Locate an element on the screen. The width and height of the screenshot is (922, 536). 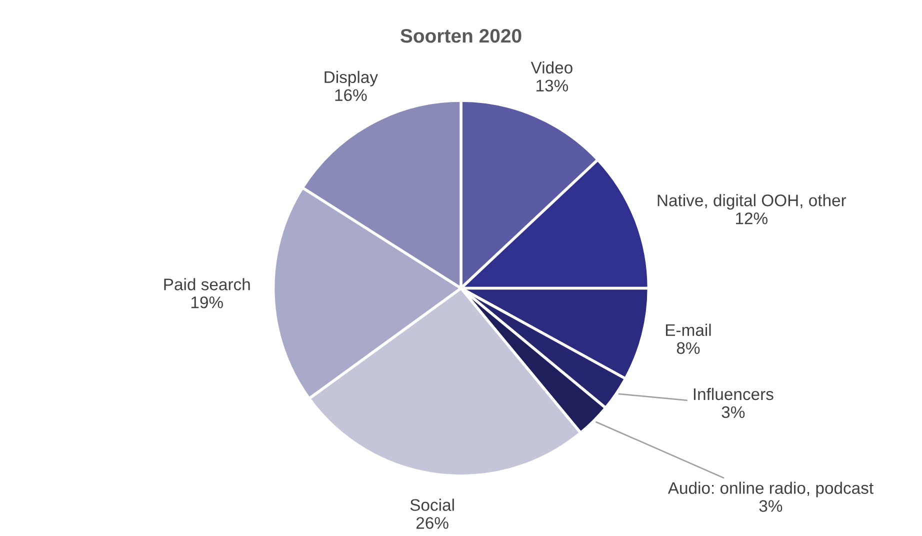
slice-label: Native, digital OOH, other is located at coordinates (752, 202).